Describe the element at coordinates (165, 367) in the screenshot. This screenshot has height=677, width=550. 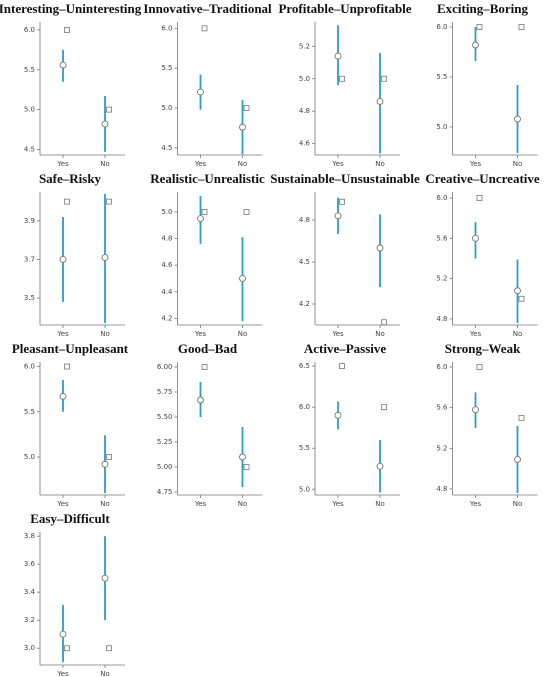
I see `y-tick-label: 6.00` at that location.